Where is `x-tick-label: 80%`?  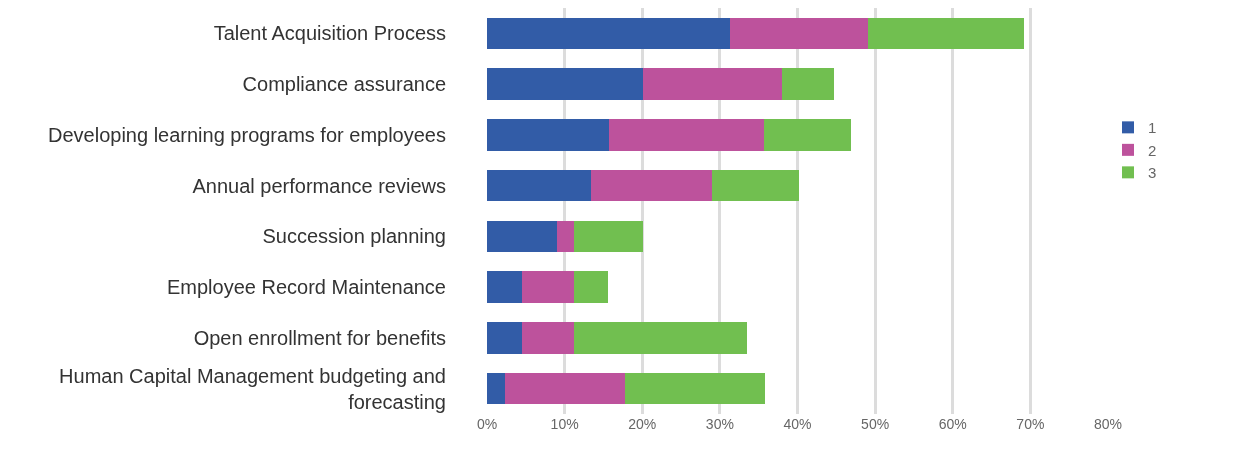 x-tick-label: 80% is located at coordinates (1108, 424).